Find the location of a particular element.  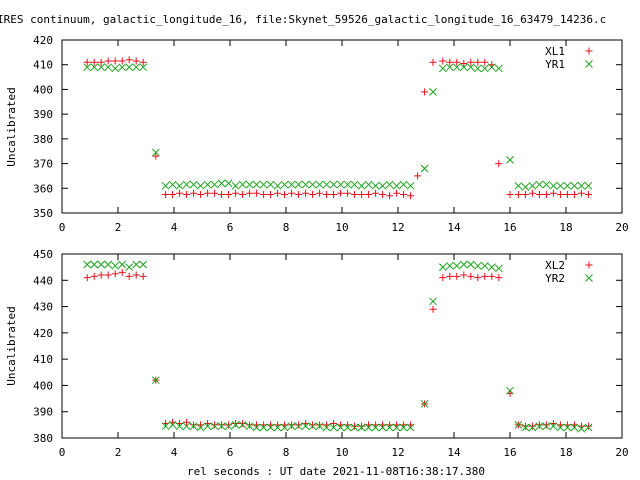

legend-label: YR2 is located at coordinates (555, 278).